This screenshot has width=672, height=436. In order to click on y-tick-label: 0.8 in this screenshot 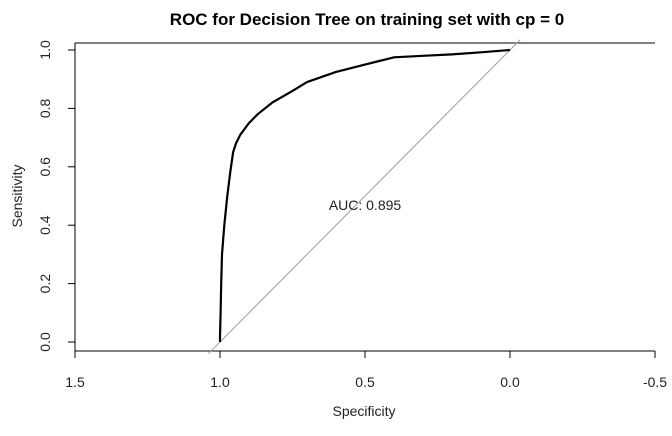, I will do `click(45, 108)`.